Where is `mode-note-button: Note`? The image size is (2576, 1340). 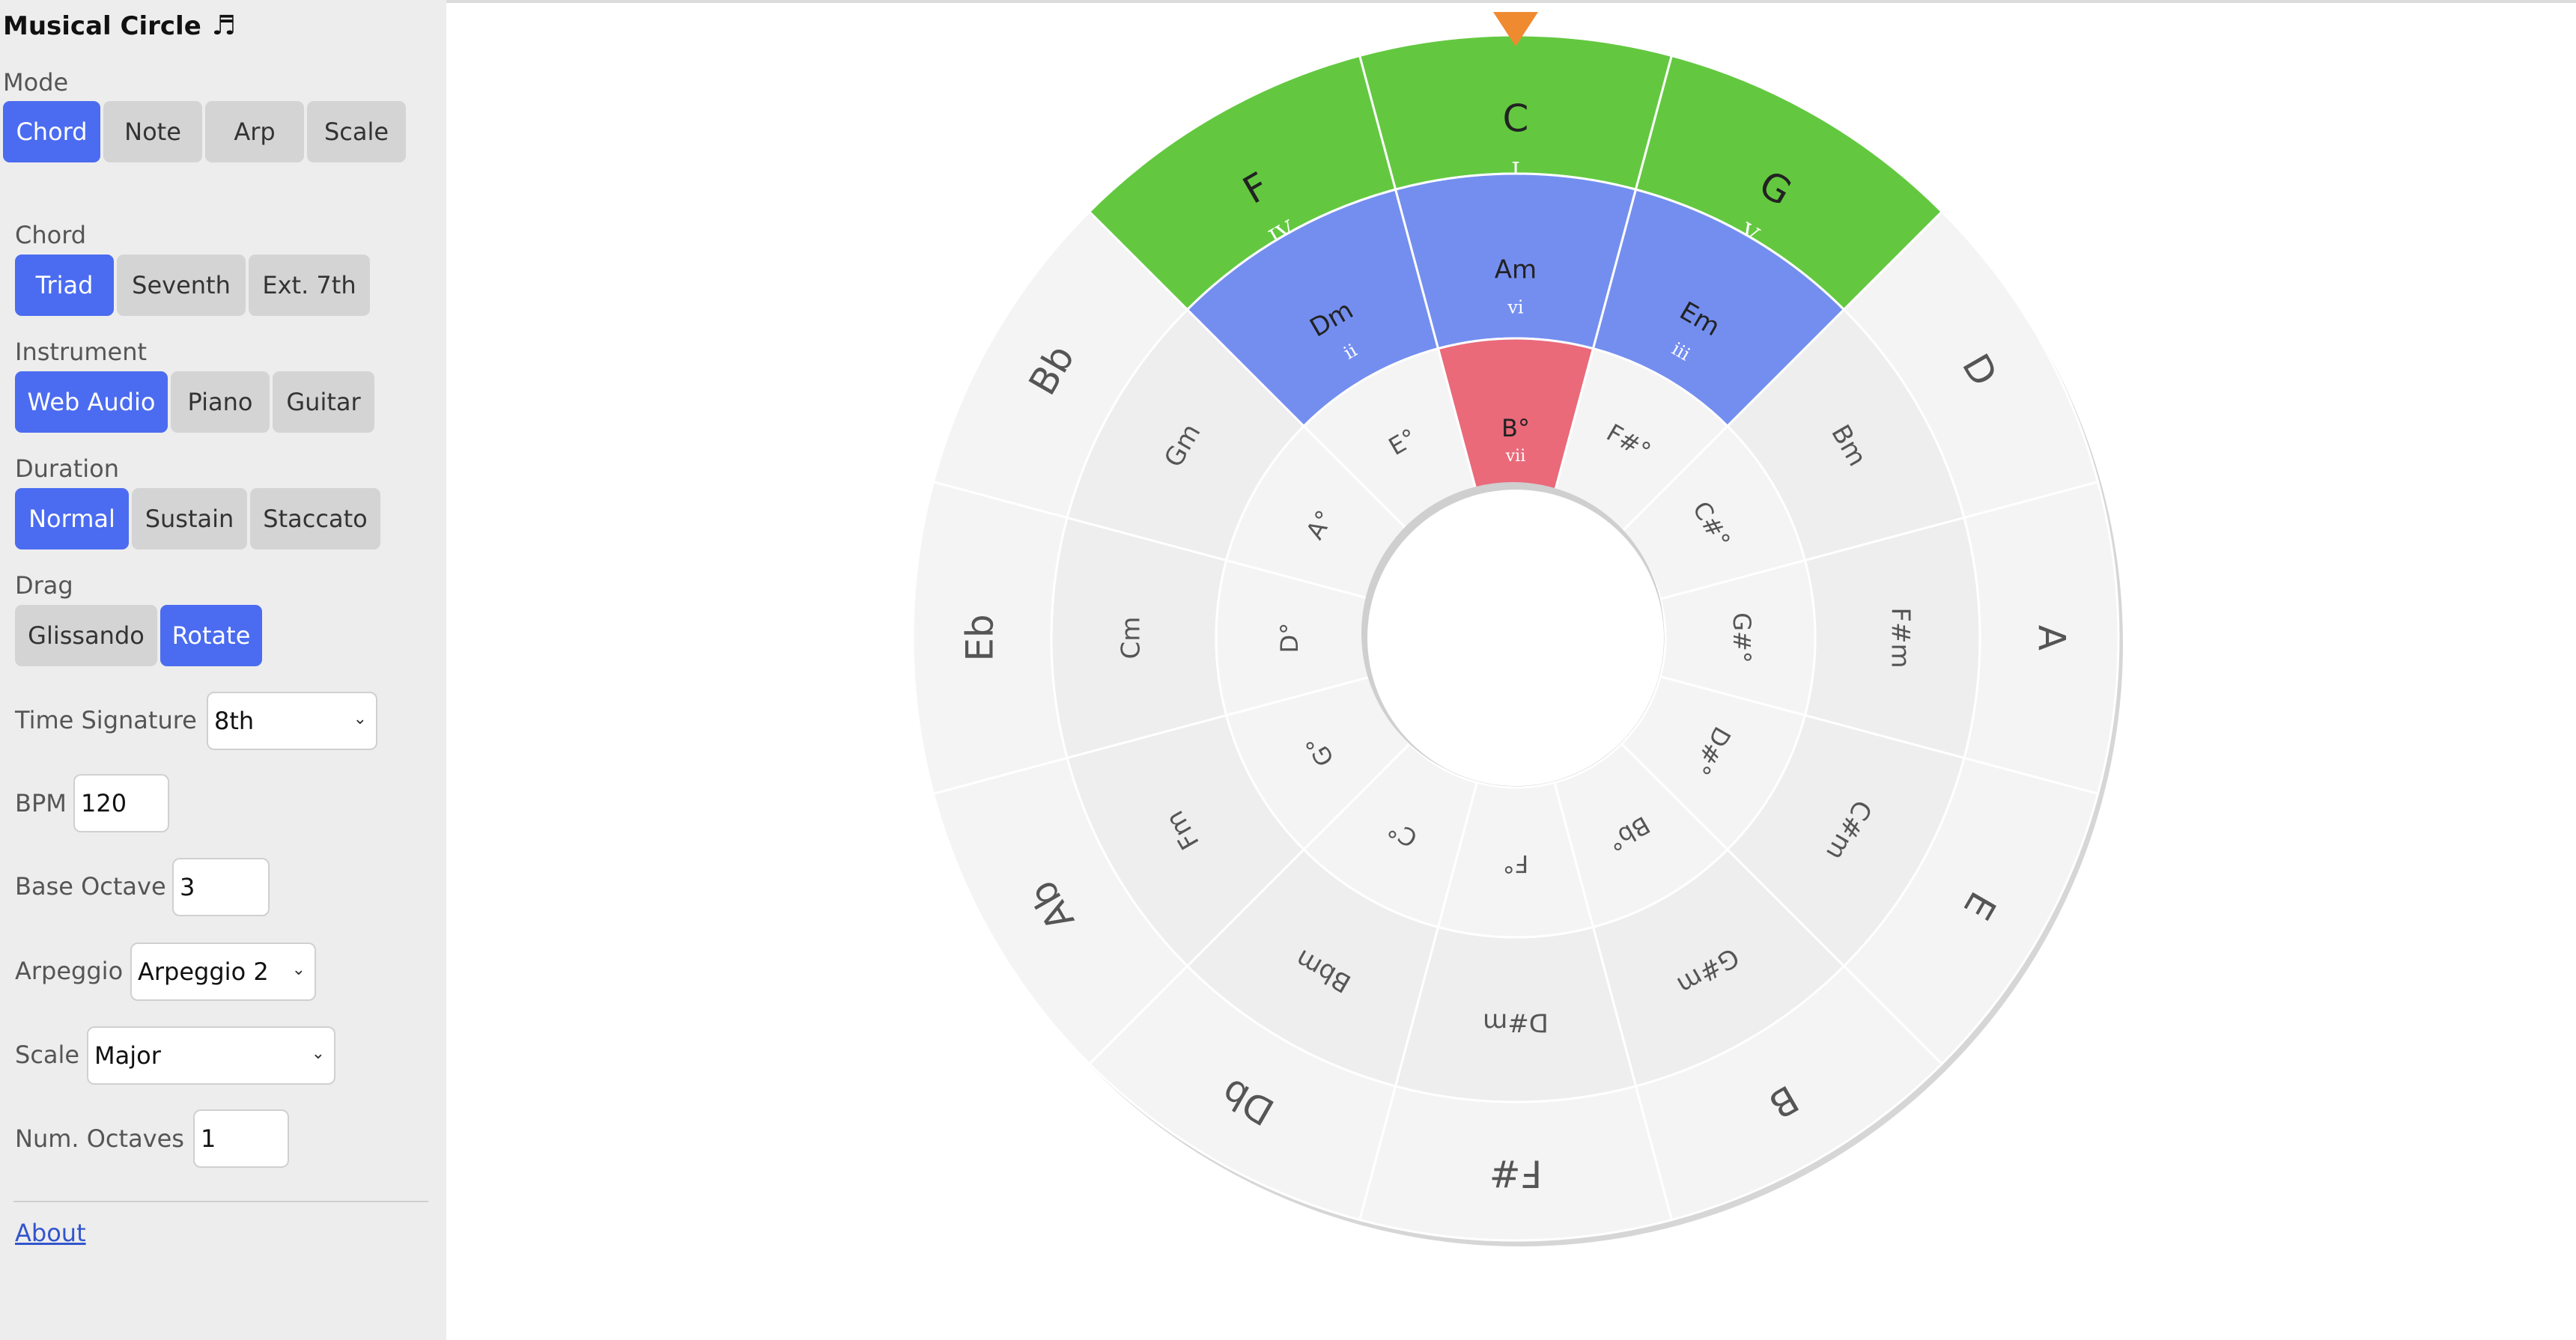 mode-note-button: Note is located at coordinates (152, 131).